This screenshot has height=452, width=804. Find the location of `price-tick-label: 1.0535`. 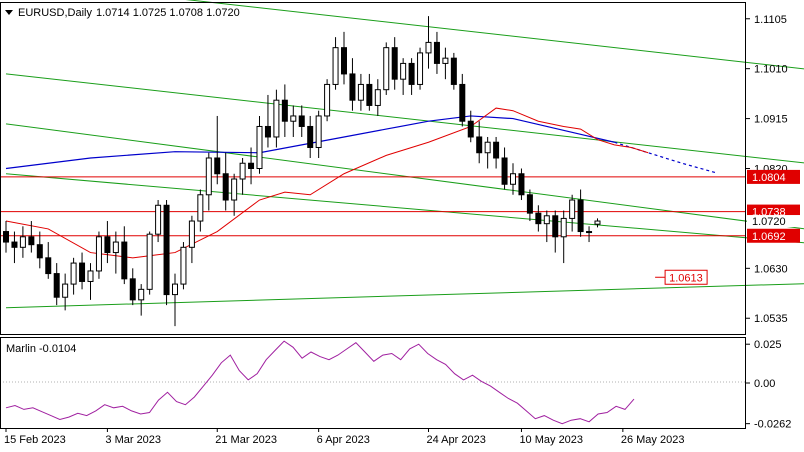

price-tick-label: 1.0535 is located at coordinates (771, 319).